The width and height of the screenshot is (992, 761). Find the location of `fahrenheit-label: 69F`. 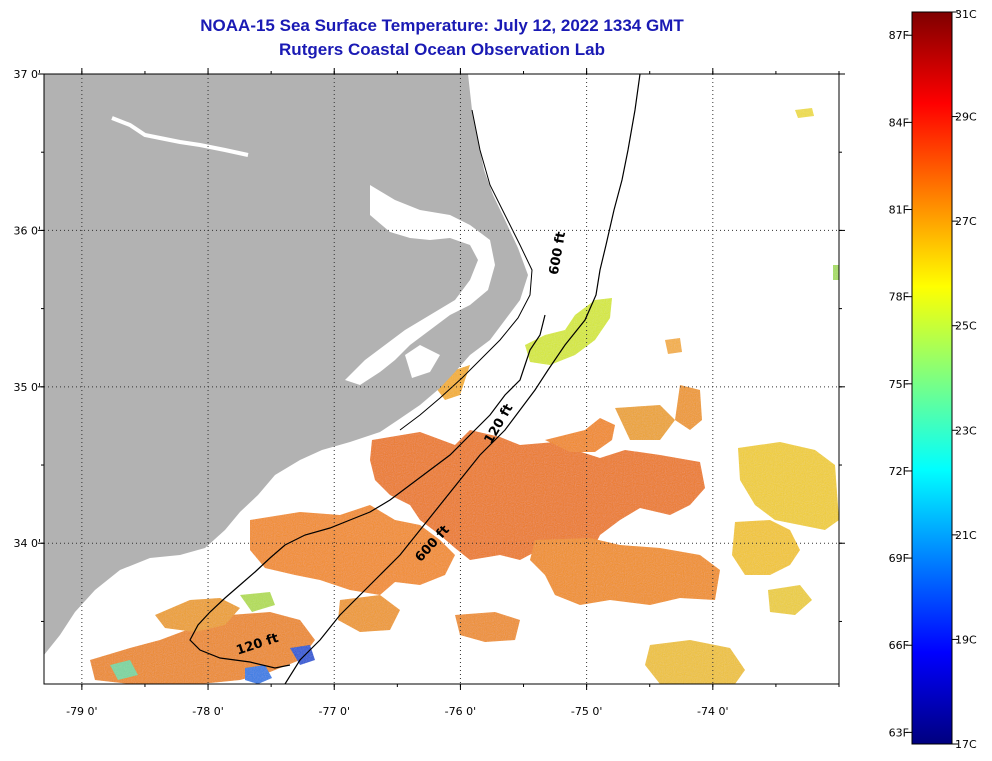

fahrenheit-label: 69F is located at coordinates (899, 558).